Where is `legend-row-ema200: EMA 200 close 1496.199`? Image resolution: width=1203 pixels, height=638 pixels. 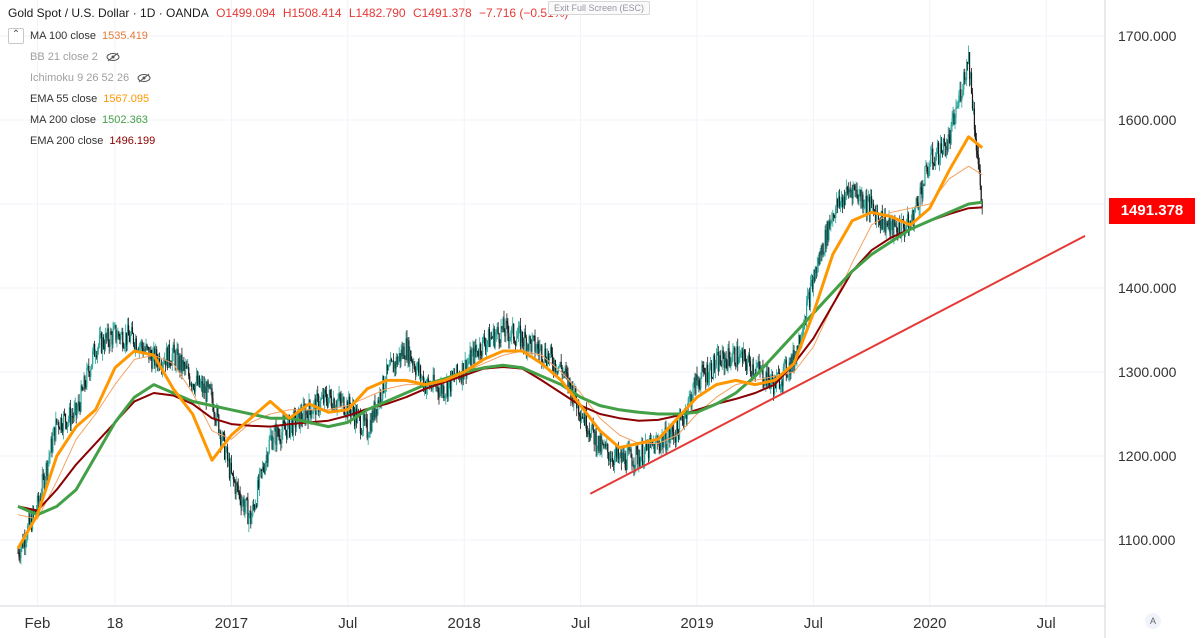
legend-row-ema200: EMA 200 close 1496.199 is located at coordinates (81, 141).